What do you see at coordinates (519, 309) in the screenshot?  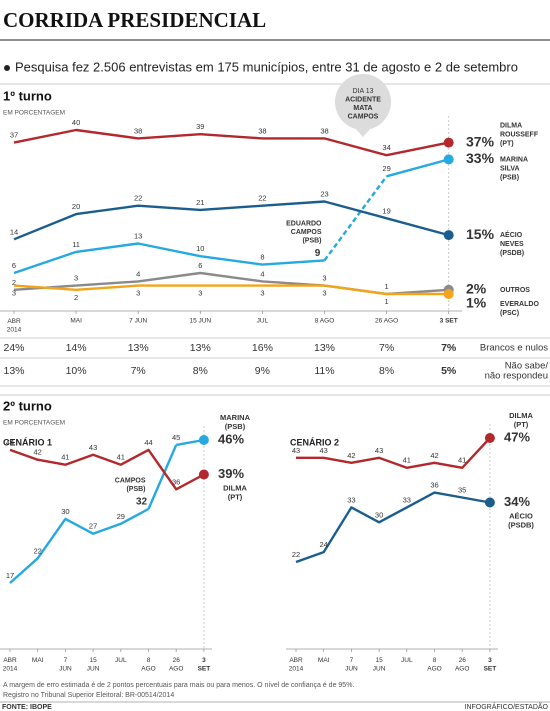 I see `series-name: EVERALDO (PSC)` at bounding box center [519, 309].